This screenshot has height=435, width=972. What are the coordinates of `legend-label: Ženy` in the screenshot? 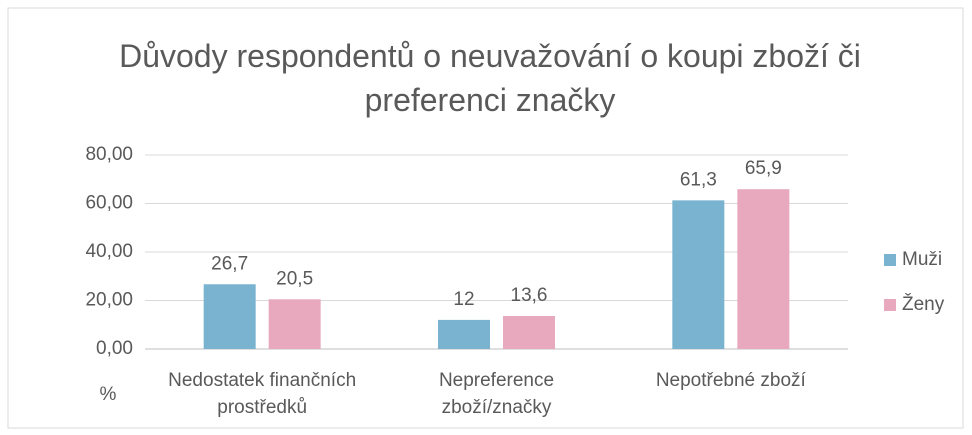 It's located at (923, 304).